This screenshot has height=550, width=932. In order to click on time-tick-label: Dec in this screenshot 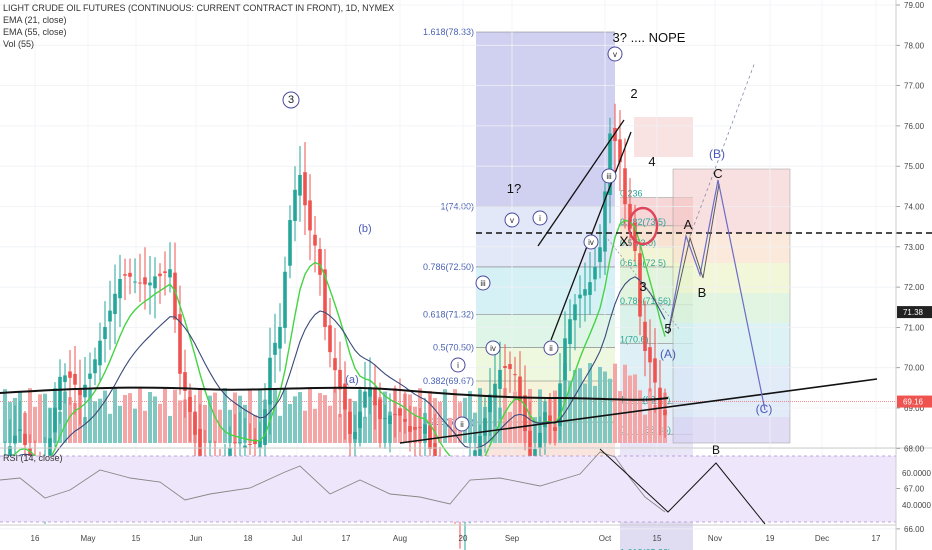, I will do `click(822, 538)`.